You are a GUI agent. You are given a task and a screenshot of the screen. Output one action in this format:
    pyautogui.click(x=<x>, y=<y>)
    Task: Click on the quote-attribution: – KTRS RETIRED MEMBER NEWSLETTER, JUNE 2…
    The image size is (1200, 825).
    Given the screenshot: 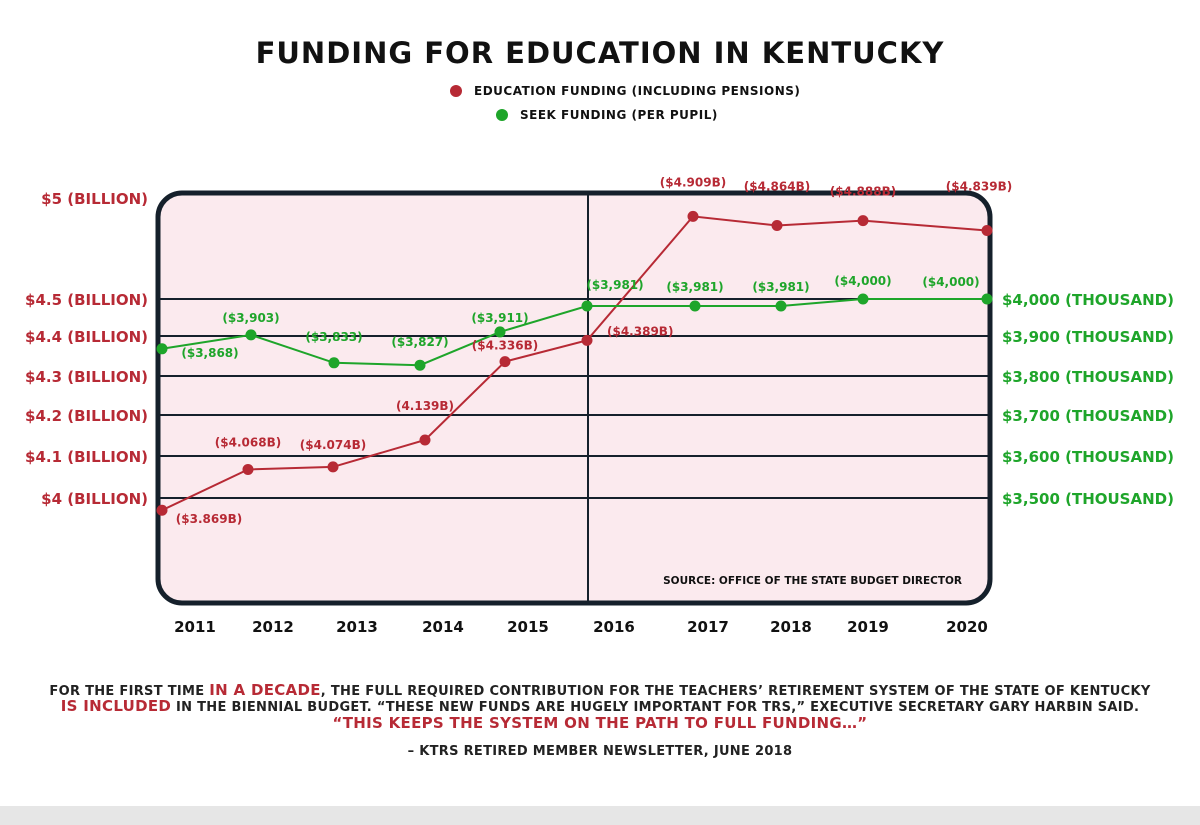 What is the action you would take?
    pyautogui.click(x=600, y=751)
    